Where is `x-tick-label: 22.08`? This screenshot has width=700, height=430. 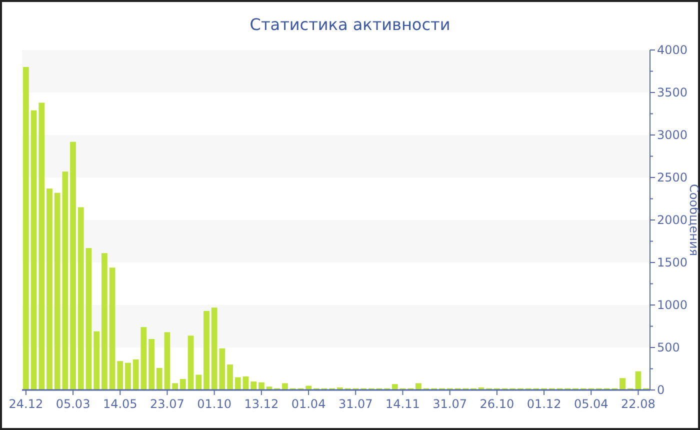 x-tick-label: 22.08 is located at coordinates (638, 404).